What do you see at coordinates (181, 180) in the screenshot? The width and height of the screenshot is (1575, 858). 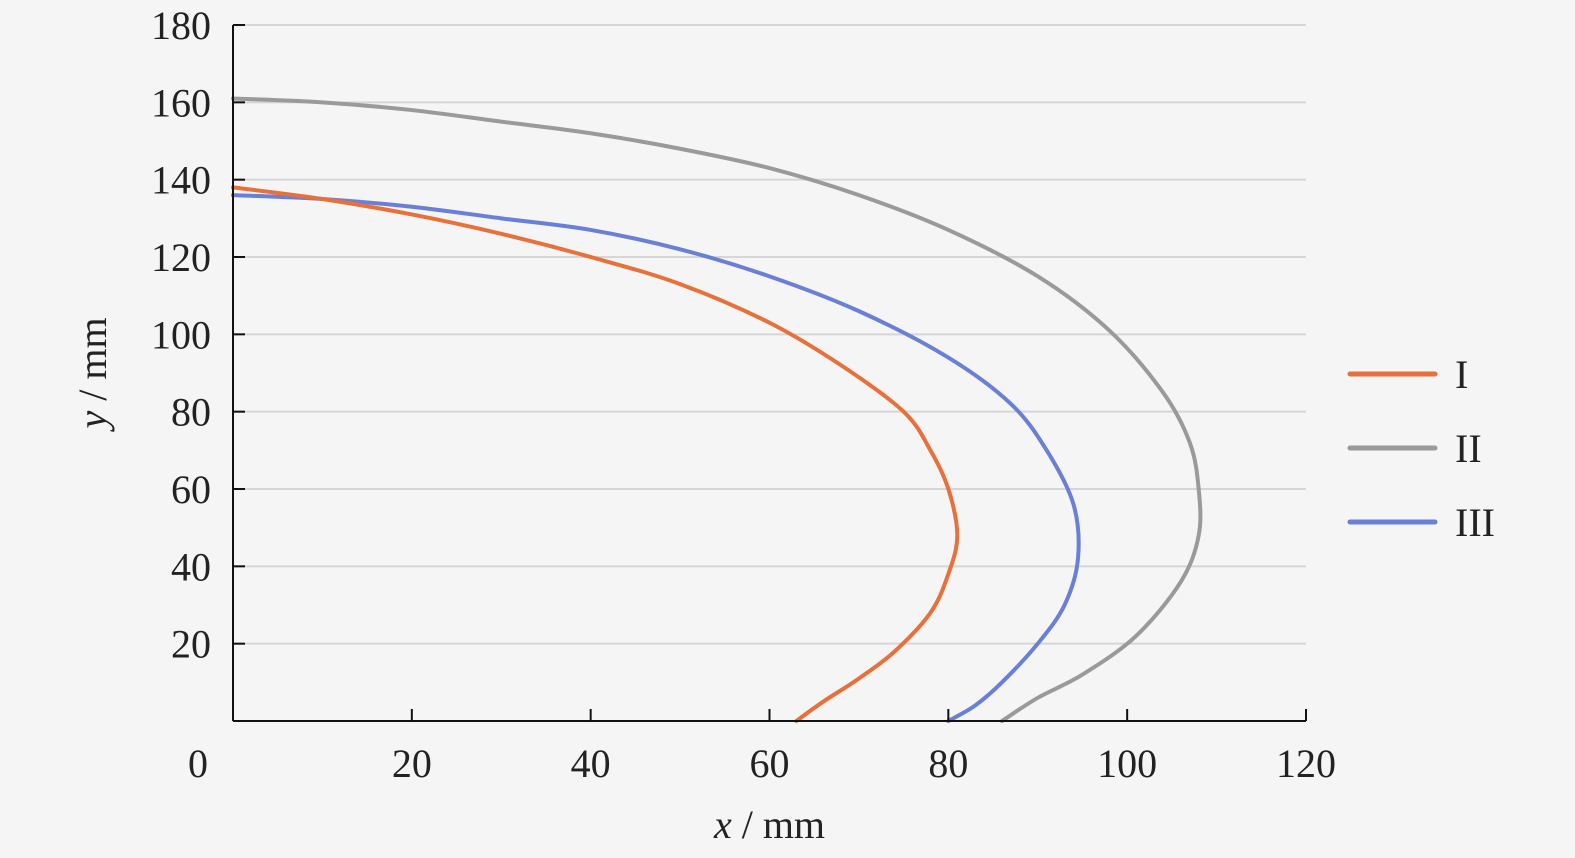 I see `y-tick-label-140: 140` at bounding box center [181, 180].